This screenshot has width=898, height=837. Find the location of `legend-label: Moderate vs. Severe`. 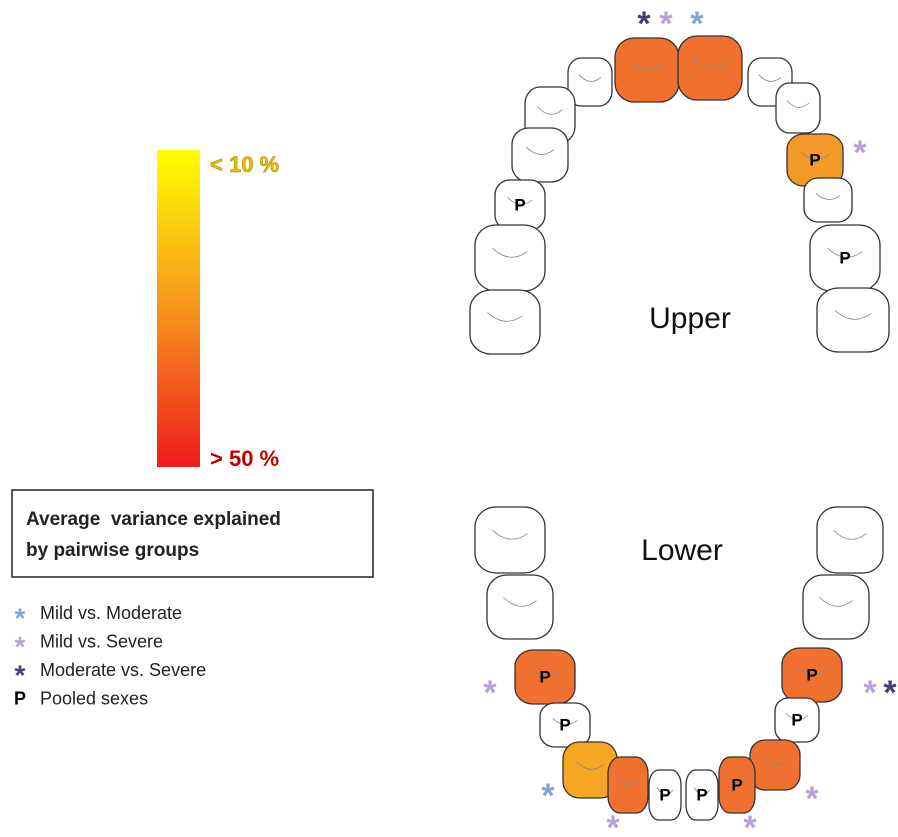

legend-label: Moderate vs. Severe is located at coordinates (123, 670).